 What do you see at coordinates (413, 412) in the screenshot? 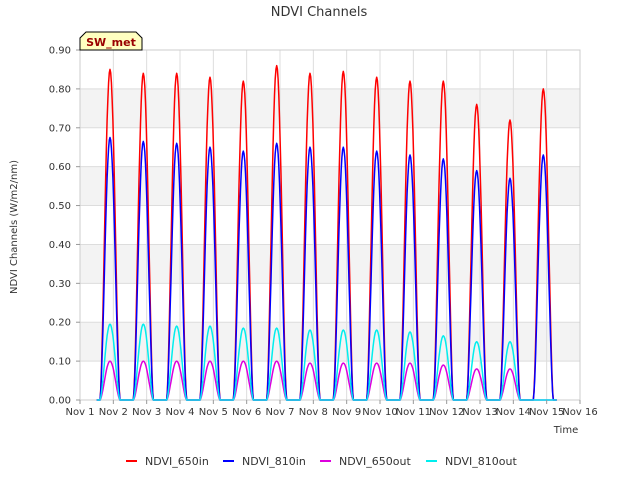
I see `xtick-label-10: Nov 11` at bounding box center [413, 412].